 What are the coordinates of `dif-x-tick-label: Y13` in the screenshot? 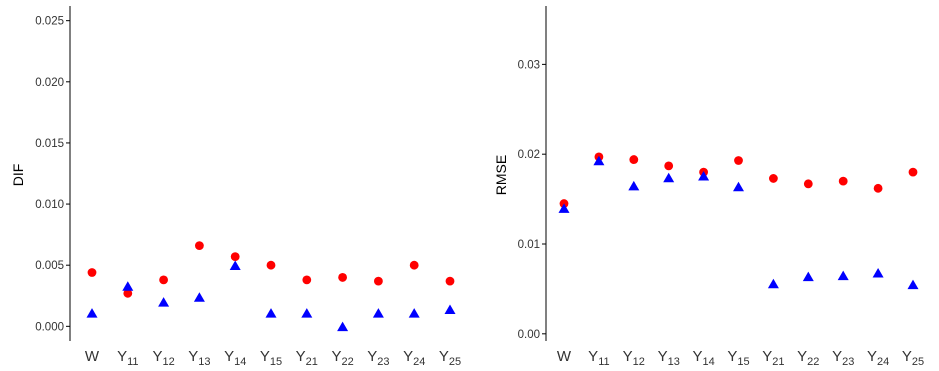 It's located at (199, 358).